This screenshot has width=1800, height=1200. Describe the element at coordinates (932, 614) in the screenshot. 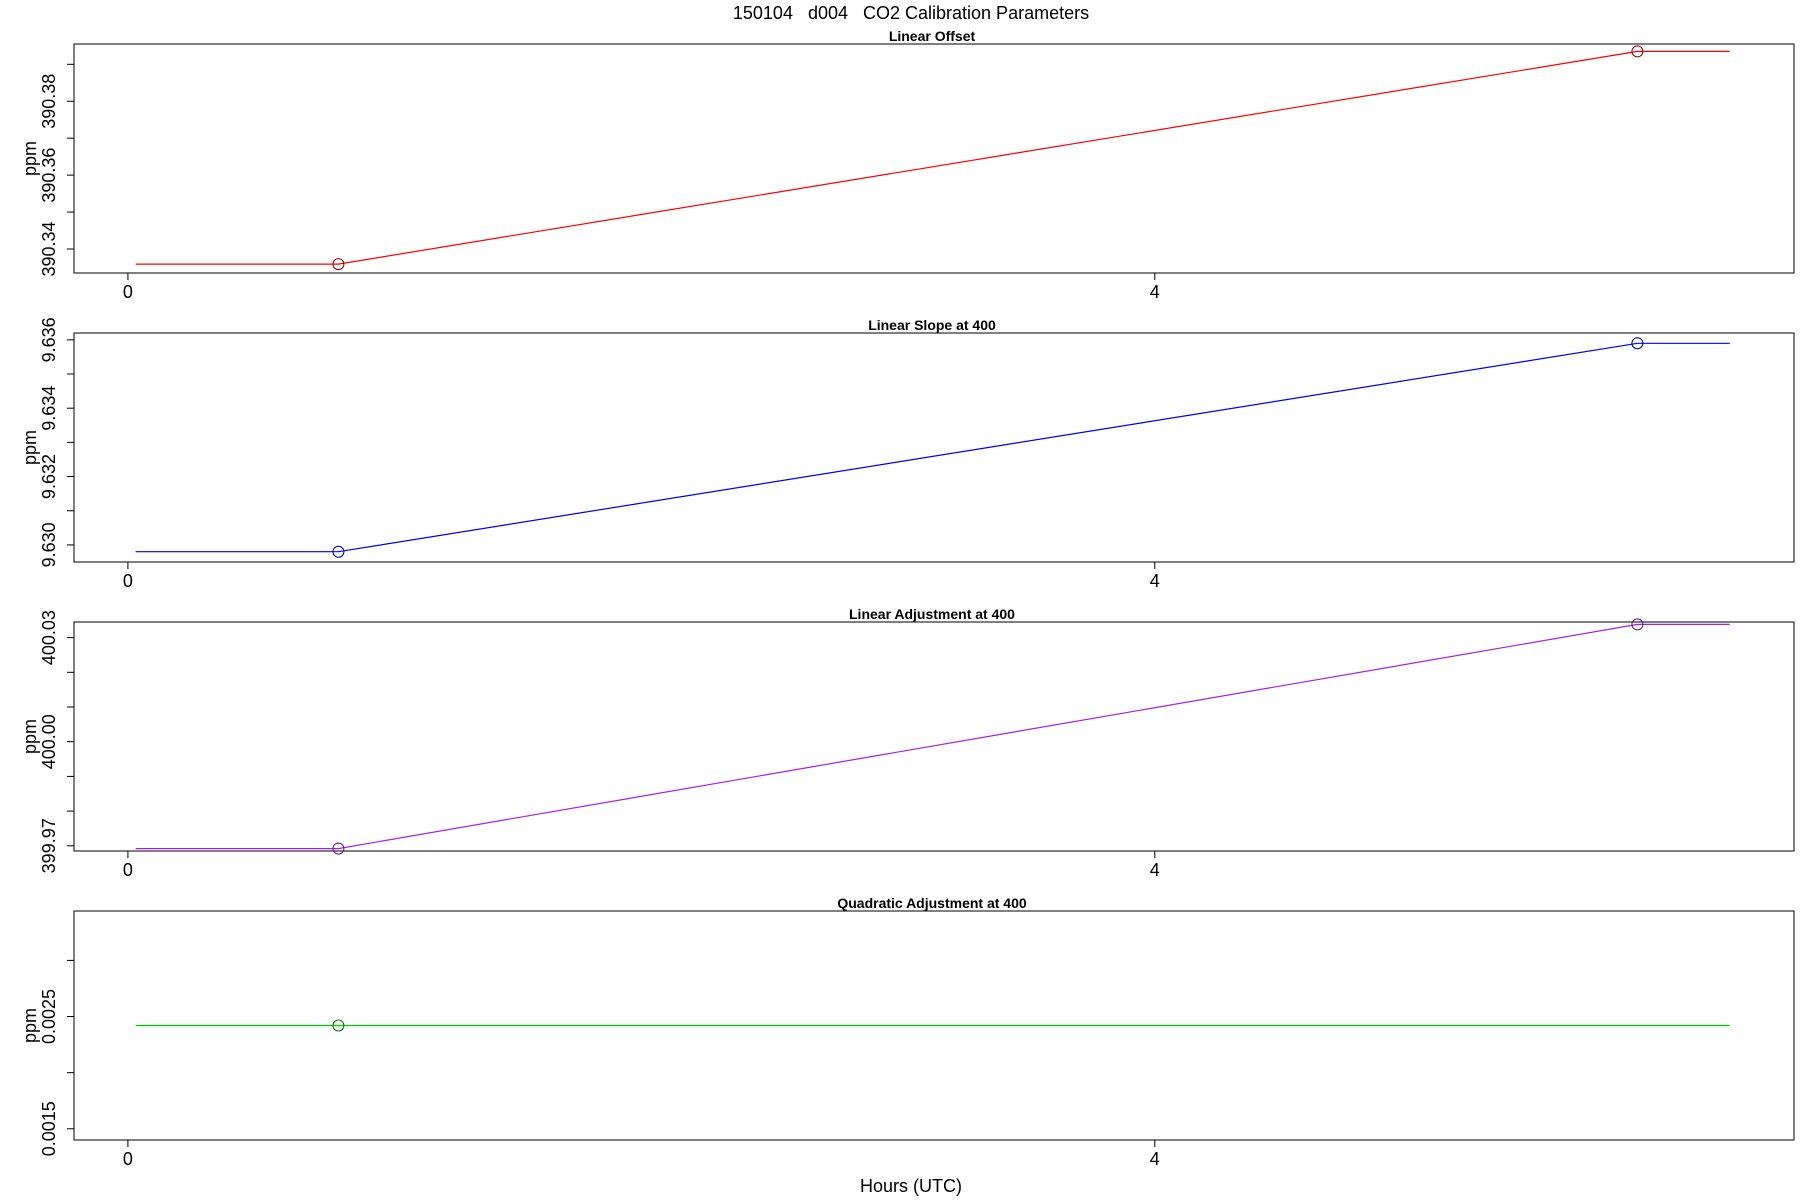

I see `panel-title: Linear Adjustment at 400` at that location.